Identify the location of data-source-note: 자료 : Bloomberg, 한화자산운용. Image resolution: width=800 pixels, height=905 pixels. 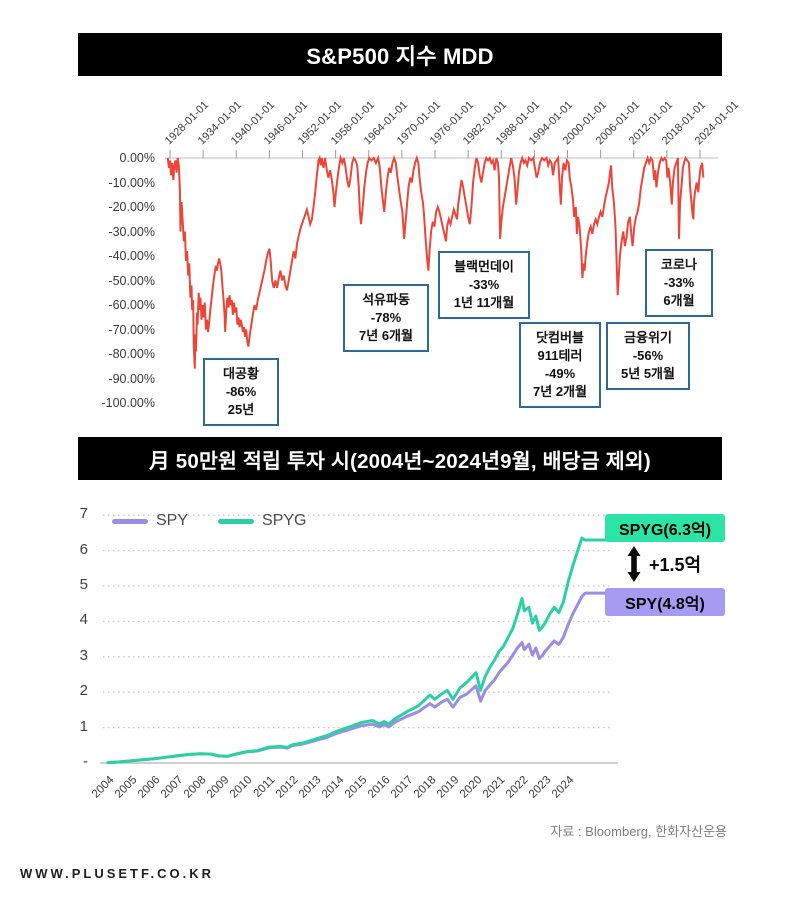
(638, 831).